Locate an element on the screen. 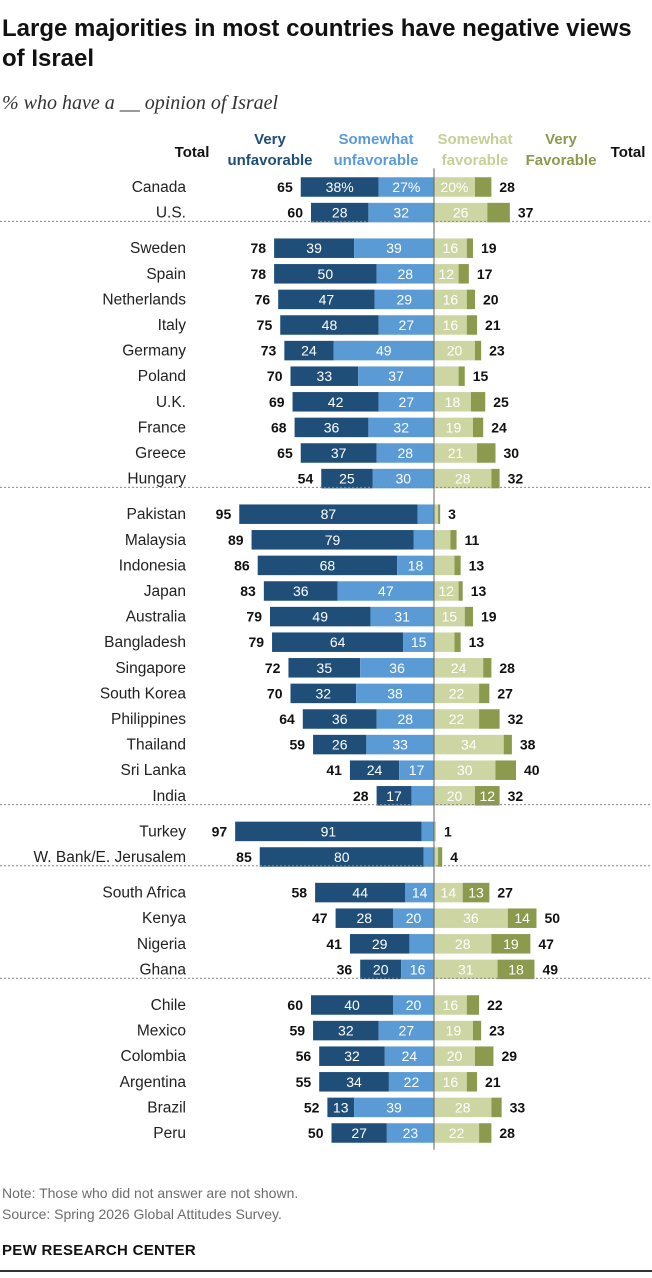 The image size is (652, 1278). value-label-somewhat-unfavorable: 17 is located at coordinates (417, 770).